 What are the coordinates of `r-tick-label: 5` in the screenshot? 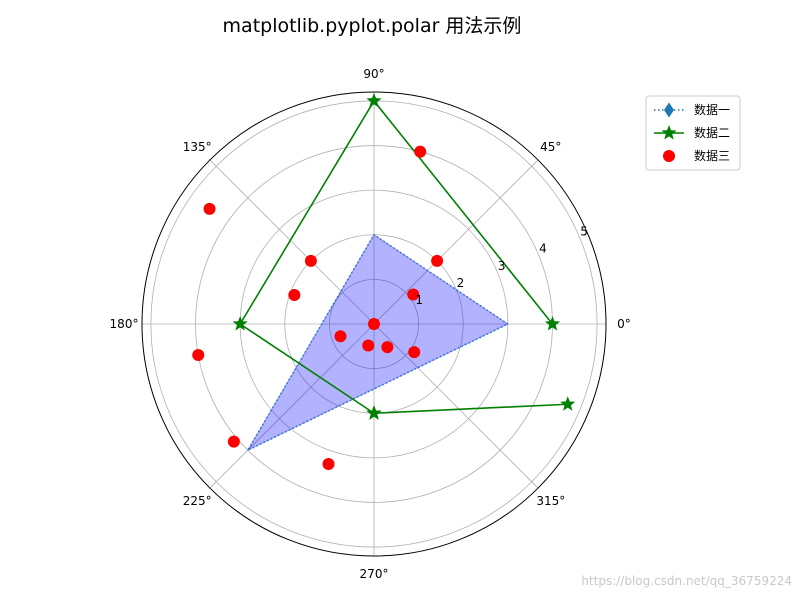 It's located at (584, 232).